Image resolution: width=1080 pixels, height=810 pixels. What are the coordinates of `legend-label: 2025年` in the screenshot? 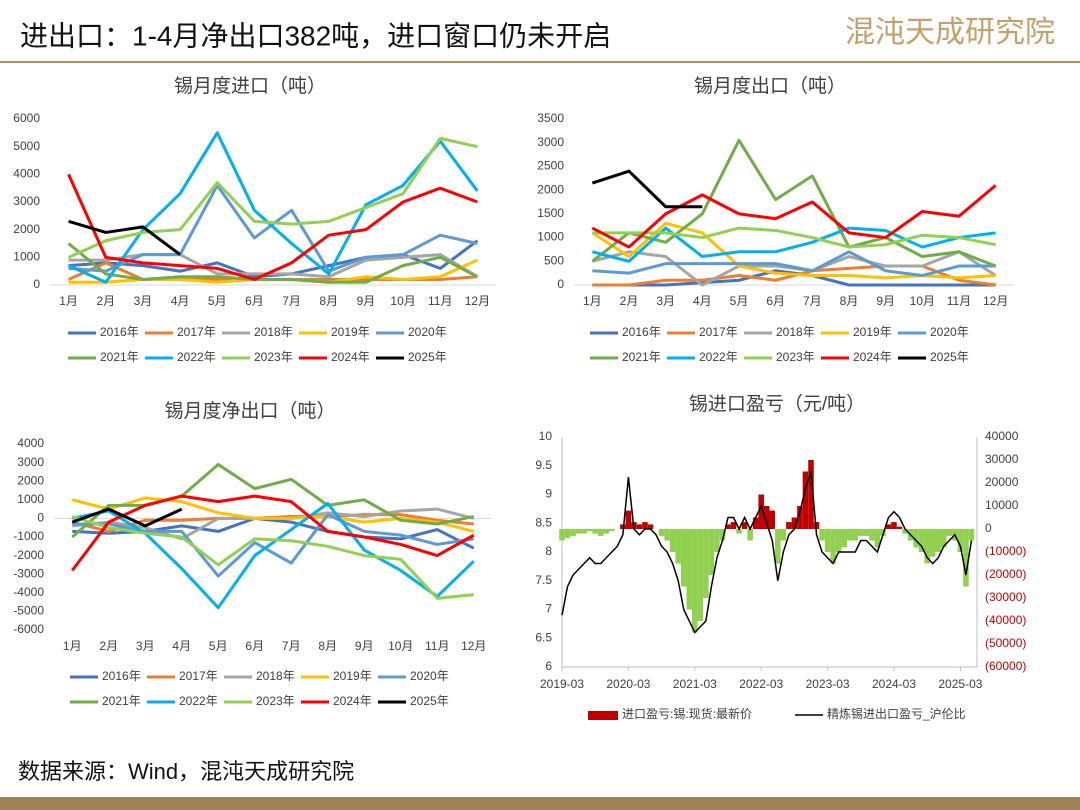 It's located at (427, 357).